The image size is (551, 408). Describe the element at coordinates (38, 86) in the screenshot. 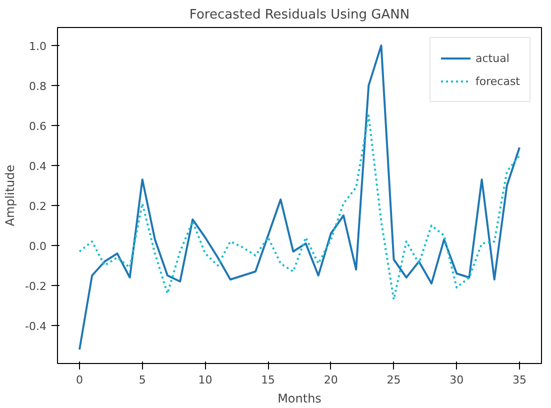

I see `y-tick-label: 0.8` at that location.